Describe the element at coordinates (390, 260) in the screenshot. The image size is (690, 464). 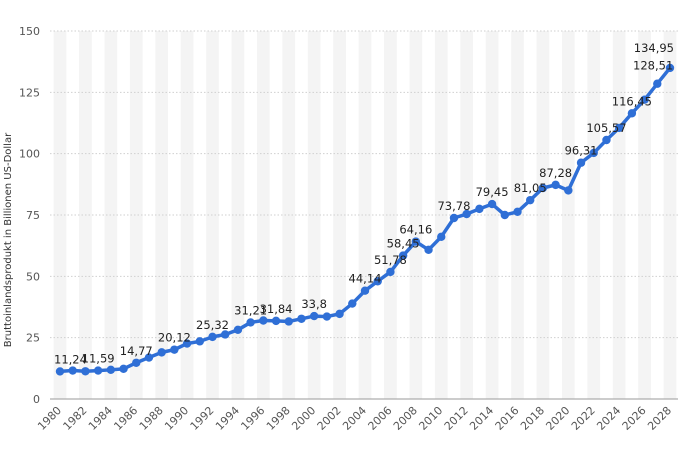
I see `data-label: 51,78` at that location.